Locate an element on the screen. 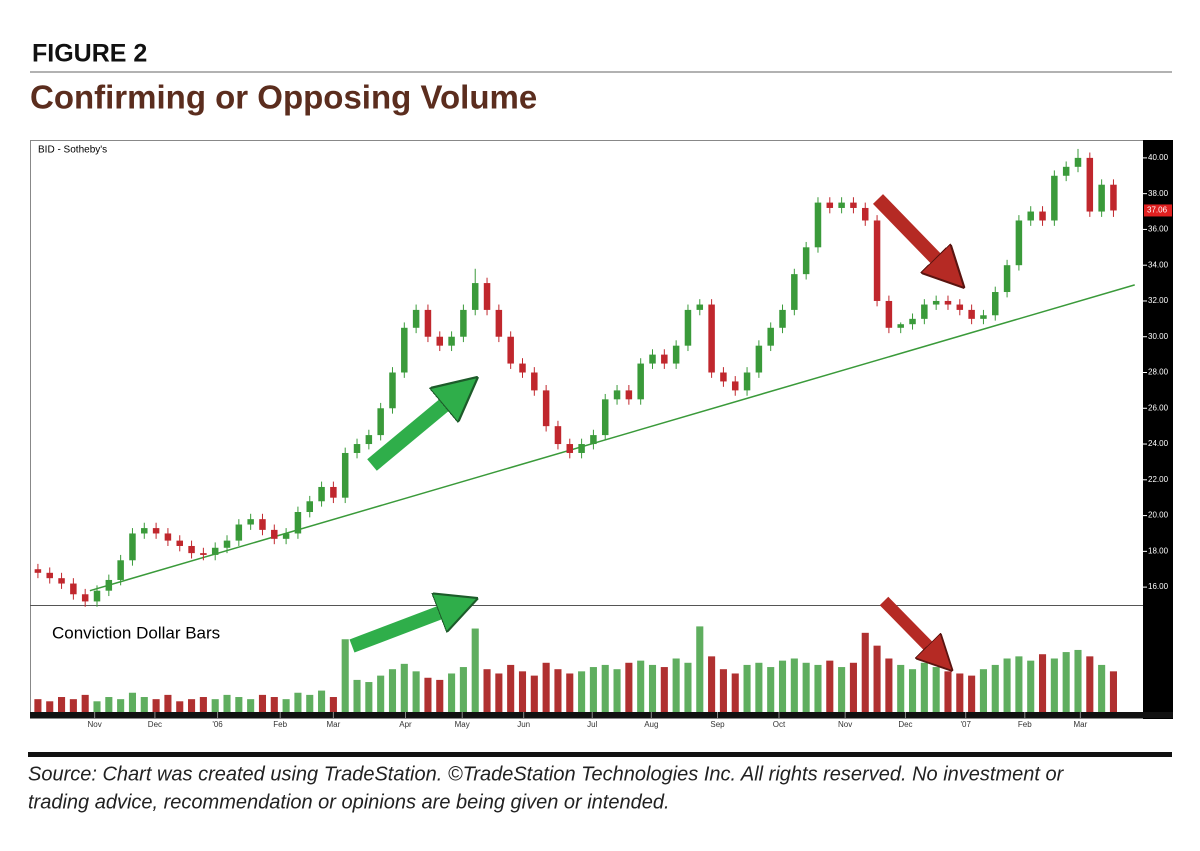  x-tick-label: Aug is located at coordinates (651, 724).